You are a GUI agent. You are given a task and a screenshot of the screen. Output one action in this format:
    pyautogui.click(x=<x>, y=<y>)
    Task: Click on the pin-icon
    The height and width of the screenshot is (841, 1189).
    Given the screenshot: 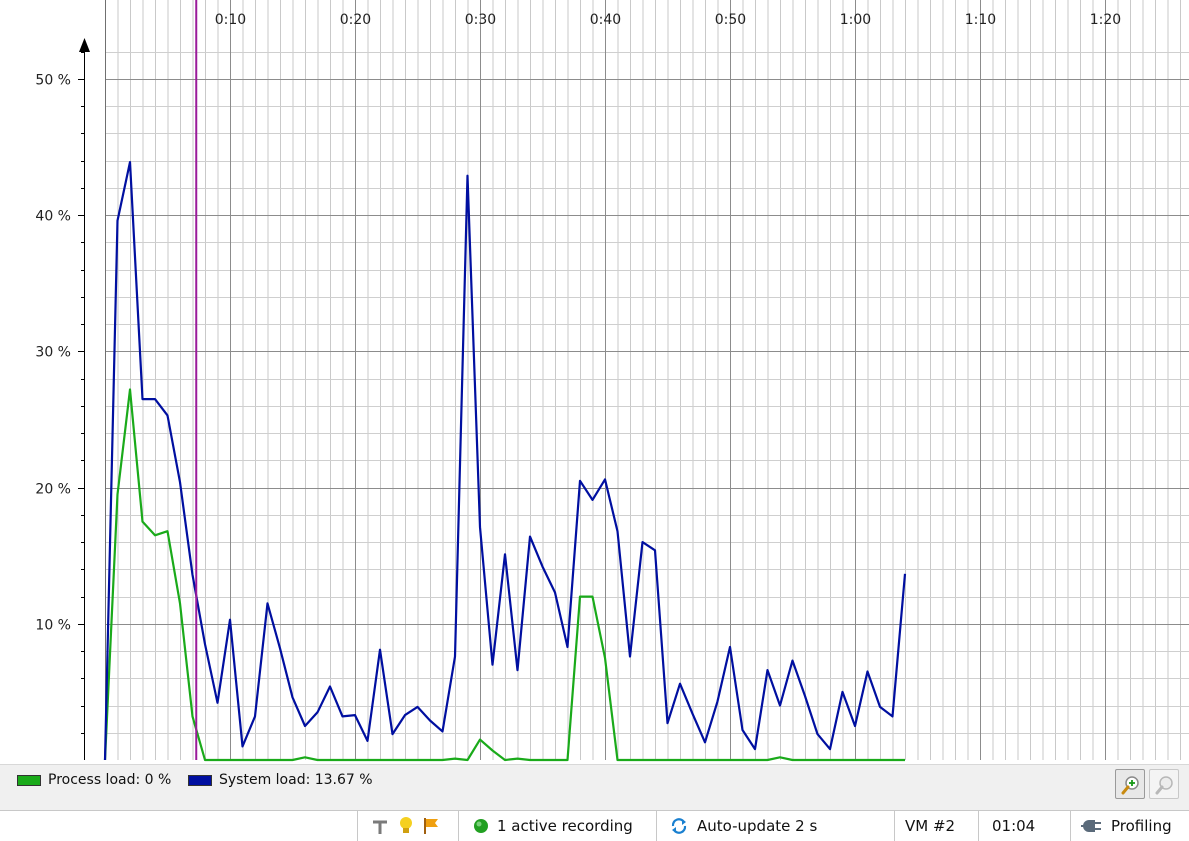 What is the action you would take?
    pyautogui.click(x=380, y=826)
    